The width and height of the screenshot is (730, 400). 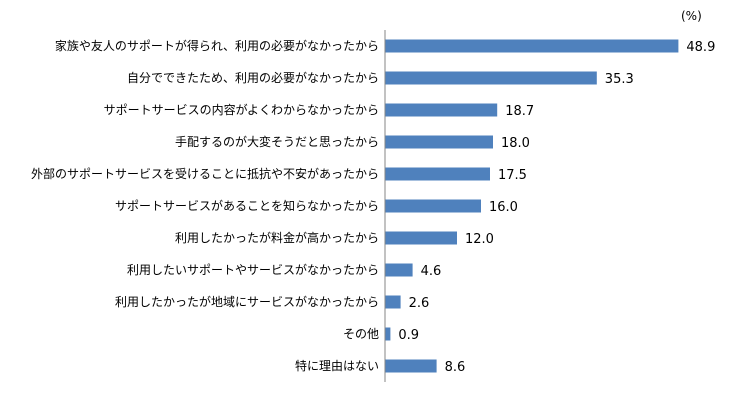 What do you see at coordinates (247, 205) in the screenshot?
I see `category-label-6: サポートサービスがあることを知らなかったから` at bounding box center [247, 205].